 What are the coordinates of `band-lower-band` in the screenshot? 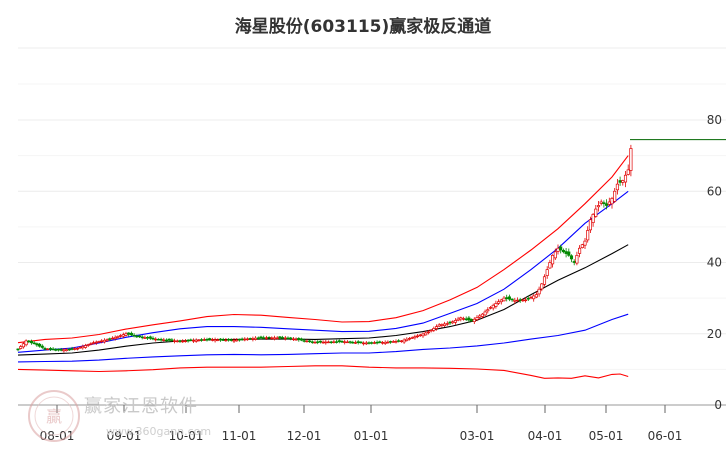 It's located at (323, 372).